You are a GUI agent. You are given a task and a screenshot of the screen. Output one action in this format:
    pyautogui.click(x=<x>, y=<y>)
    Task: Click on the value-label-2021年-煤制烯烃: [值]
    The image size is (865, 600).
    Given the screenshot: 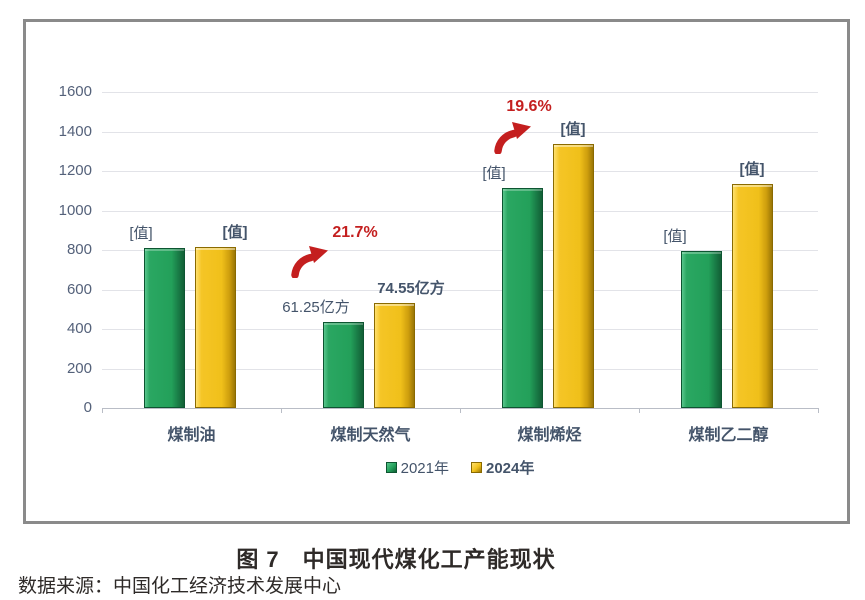 What is the action you would take?
    pyautogui.click(x=494, y=174)
    